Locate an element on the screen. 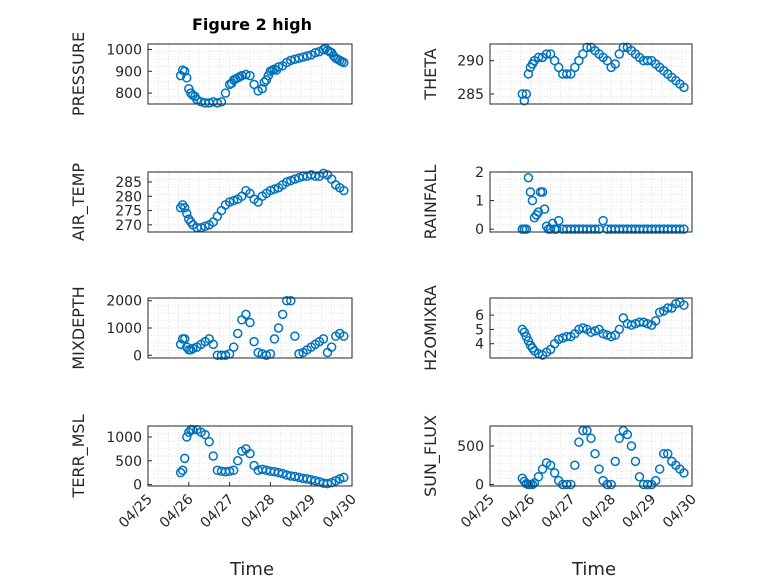 The height and width of the screenshot is (583, 778). y-tick-label: 280 is located at coordinates (128, 197).